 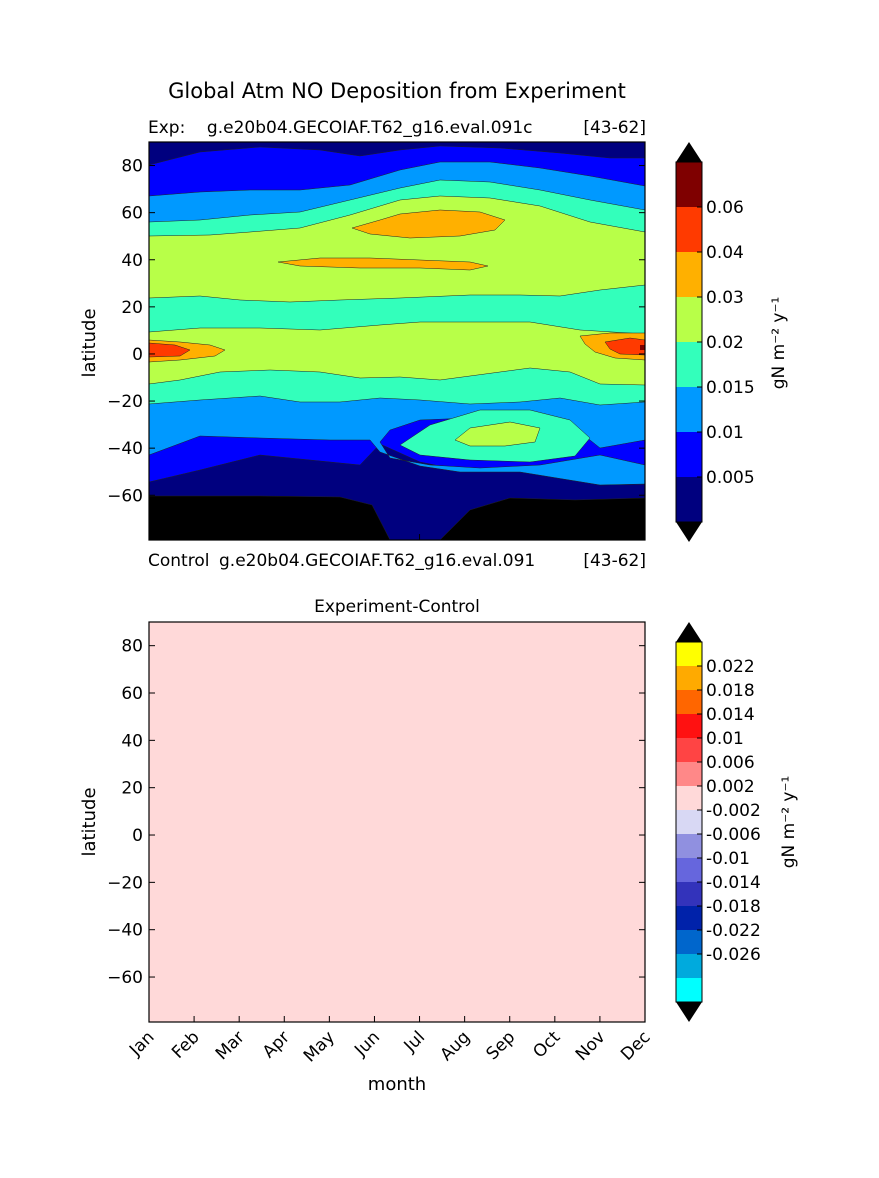 What do you see at coordinates (733, 811) in the screenshot?
I see `colorbar-tick-label: -0.002` at bounding box center [733, 811].